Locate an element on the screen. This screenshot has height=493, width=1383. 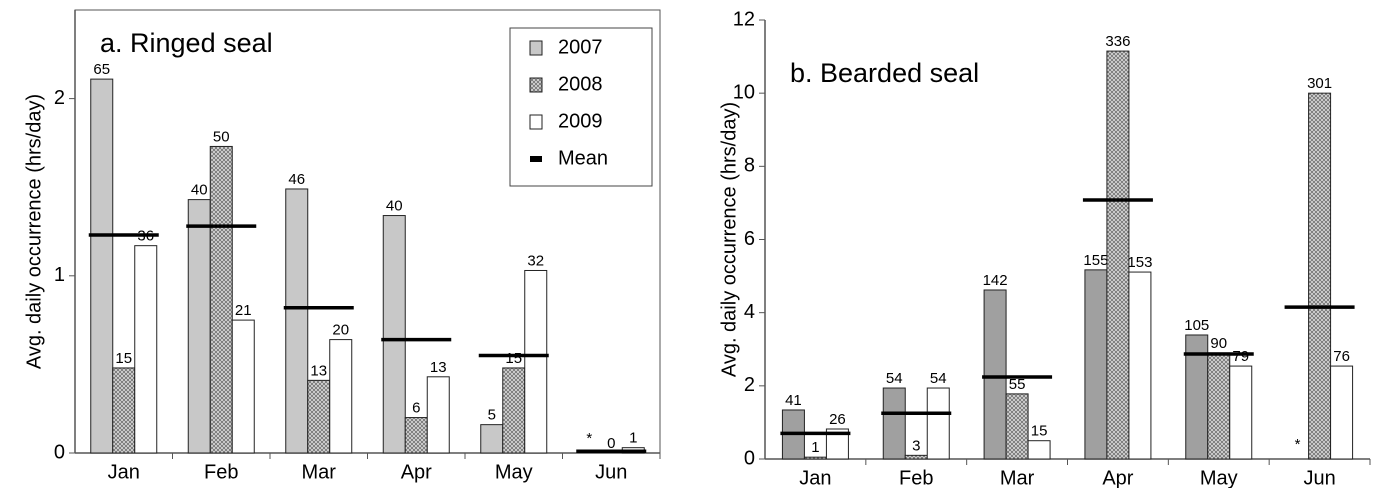
chart-title: b. Bearded seal is located at coordinates (884, 73).